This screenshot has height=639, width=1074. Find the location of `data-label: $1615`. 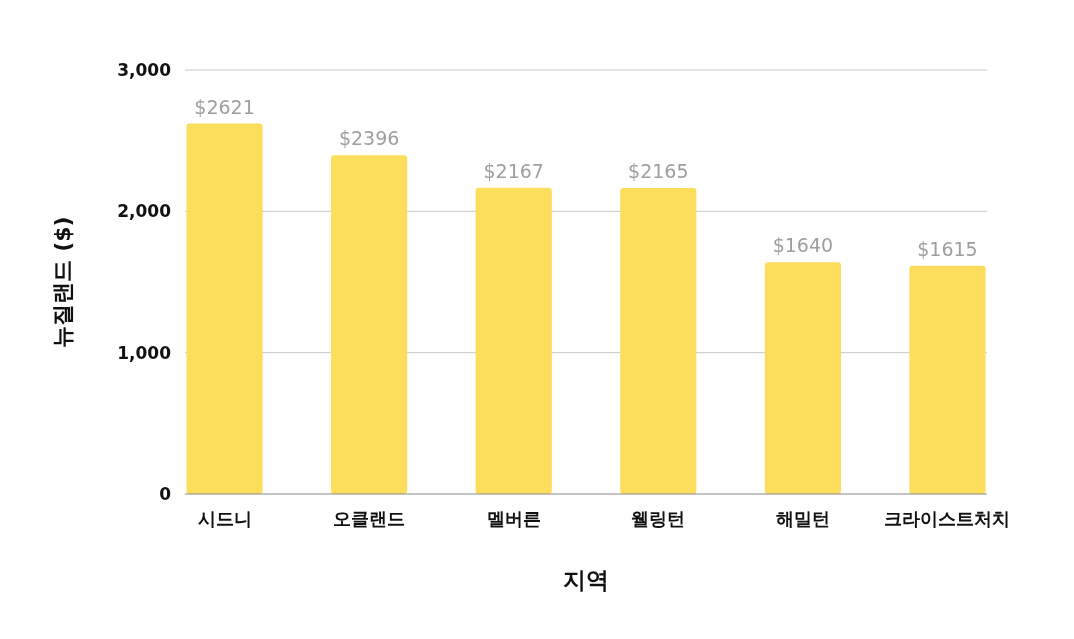

data-label: $1615 is located at coordinates (947, 248).